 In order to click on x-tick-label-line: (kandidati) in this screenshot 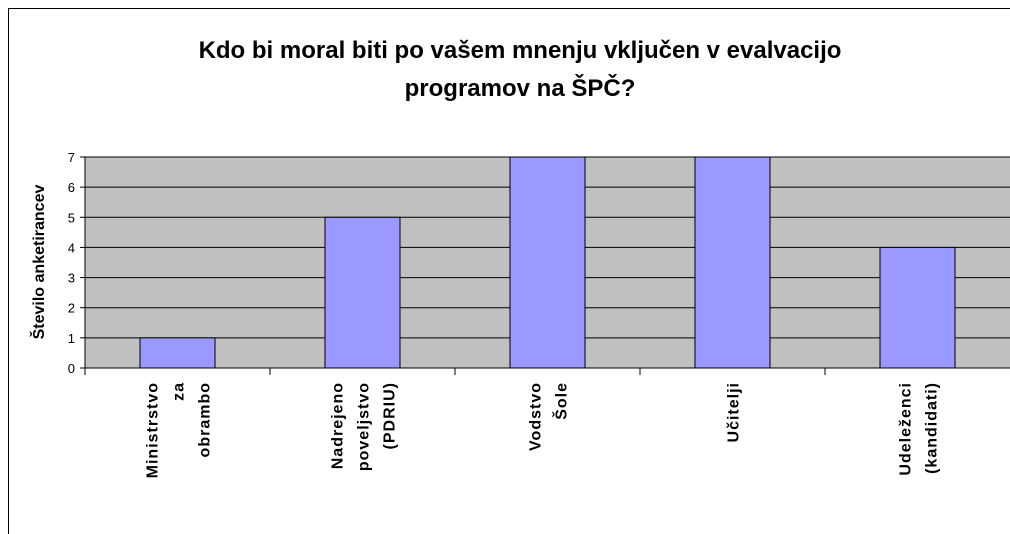, I will do `click(932, 428)`.